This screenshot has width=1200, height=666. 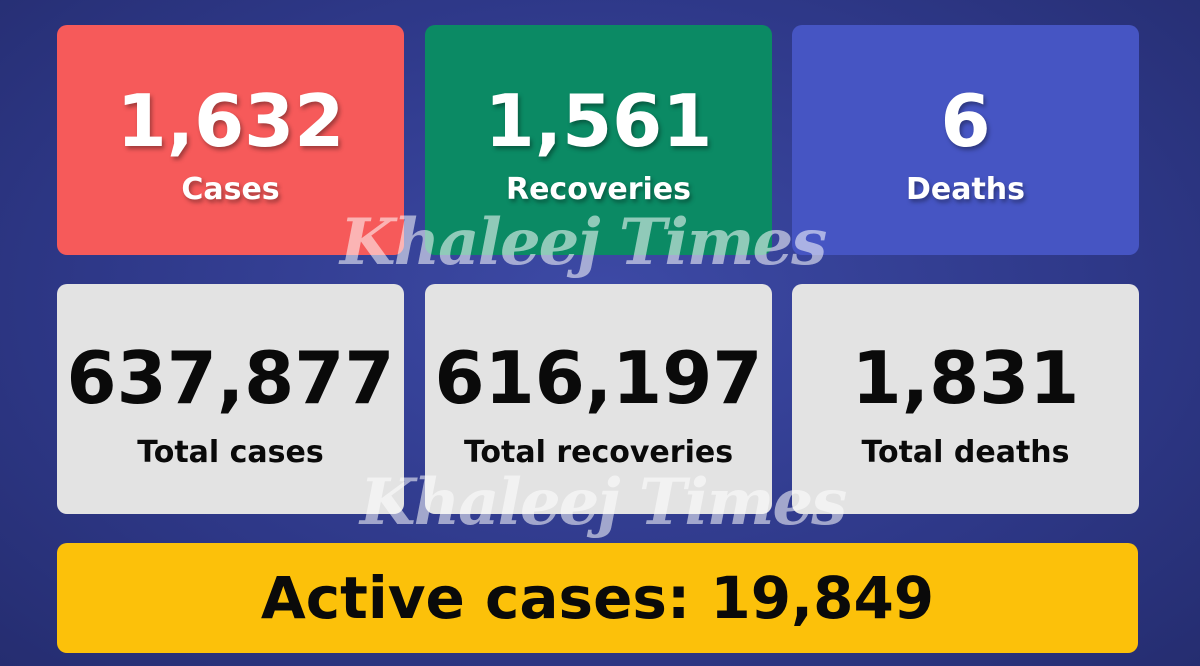 I want to click on daily-deaths-card: 6 Deaths, so click(x=965, y=140).